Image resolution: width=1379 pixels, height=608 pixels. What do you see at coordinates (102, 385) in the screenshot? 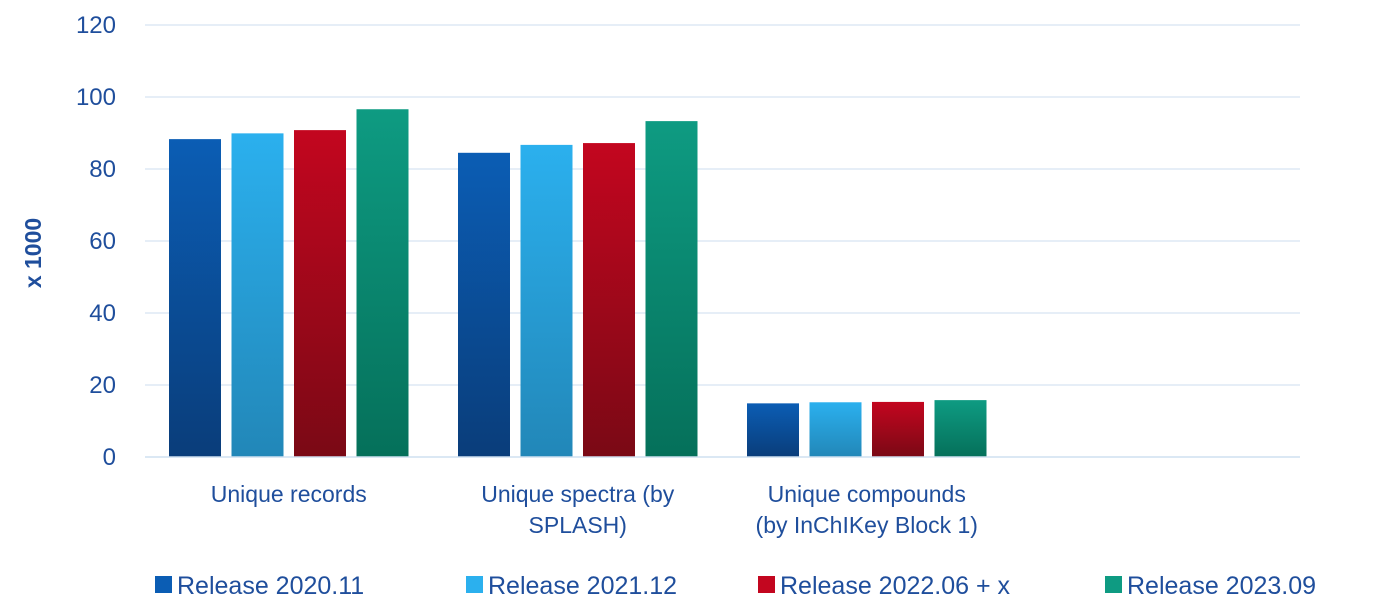
I see `y-tick-label: 20` at bounding box center [102, 385].